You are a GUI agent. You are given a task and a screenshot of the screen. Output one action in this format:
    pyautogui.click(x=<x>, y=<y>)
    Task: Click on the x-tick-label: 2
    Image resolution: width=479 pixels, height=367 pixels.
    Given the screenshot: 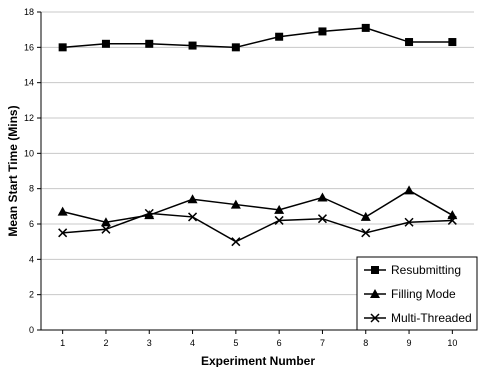 What is the action you would take?
    pyautogui.click(x=105, y=343)
    